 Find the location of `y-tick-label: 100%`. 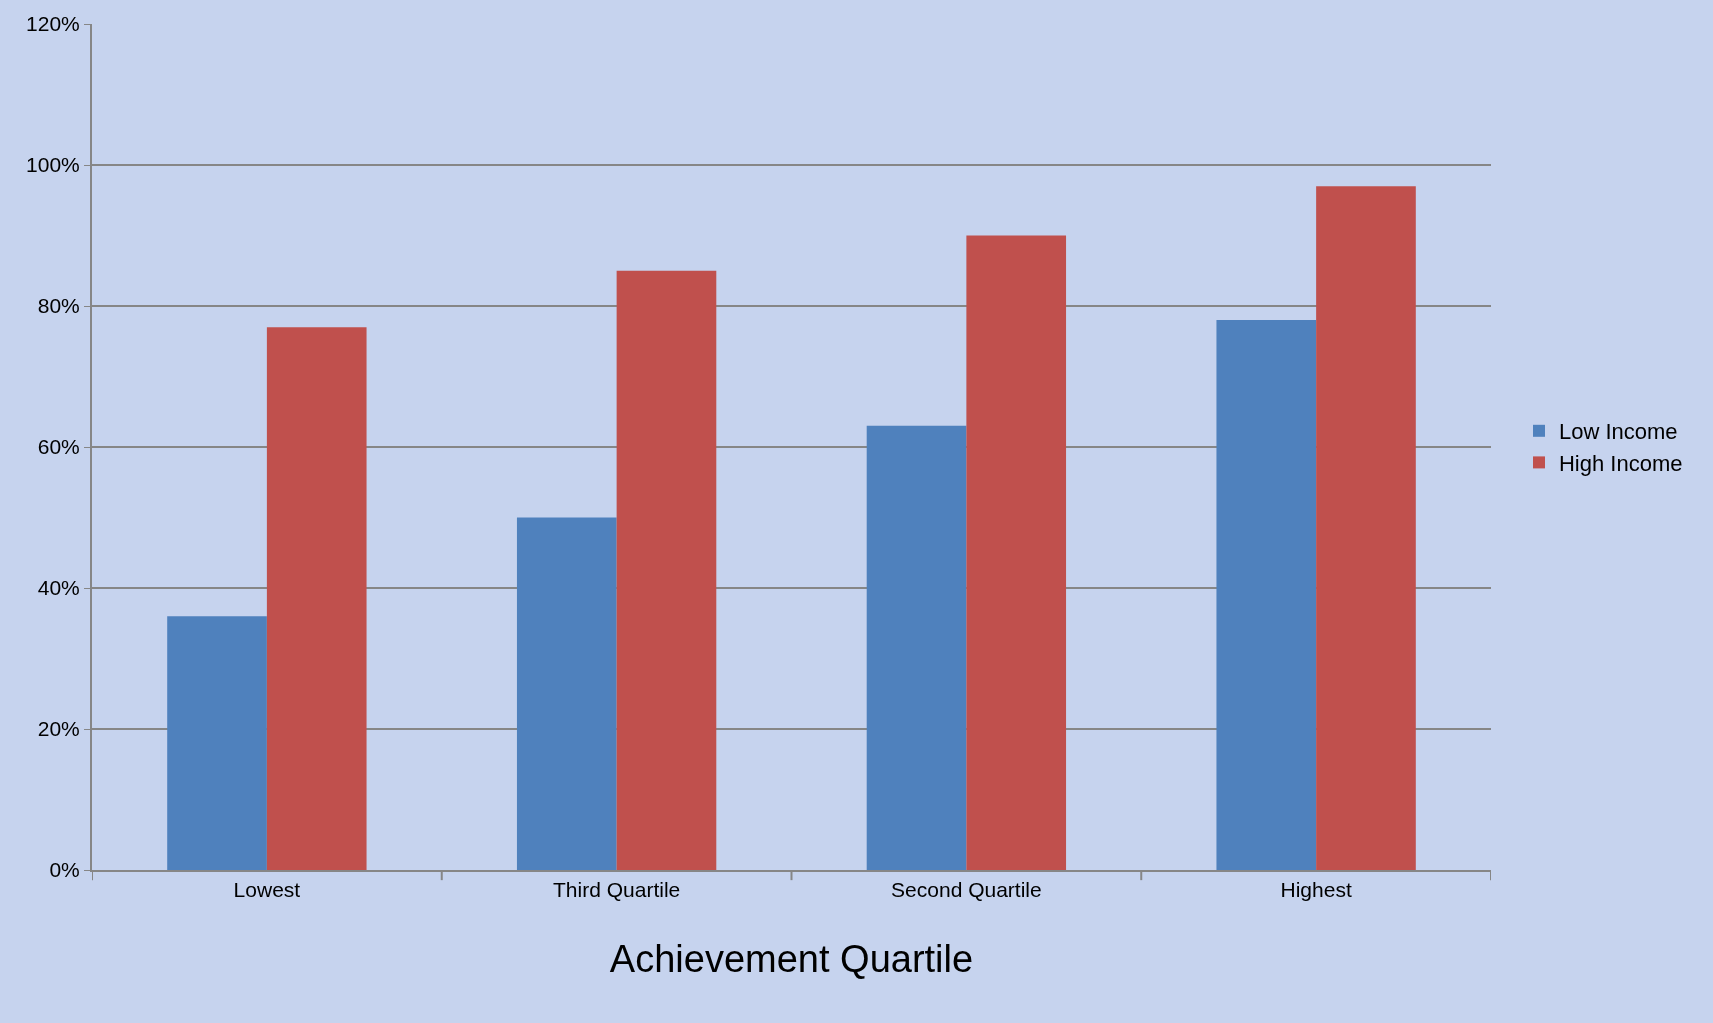

y-tick-label: 100% is located at coordinates (53, 165).